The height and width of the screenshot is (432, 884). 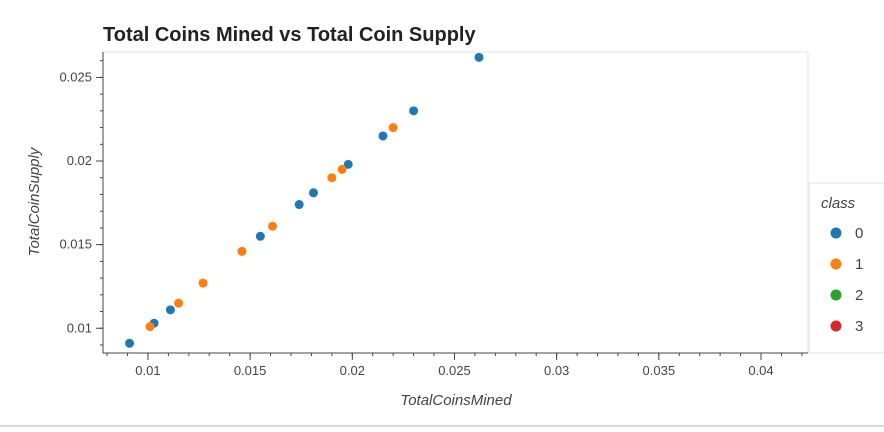 I want to click on chart-title: Total Coins Mined vs Total Coin Supply, so click(x=289, y=35).